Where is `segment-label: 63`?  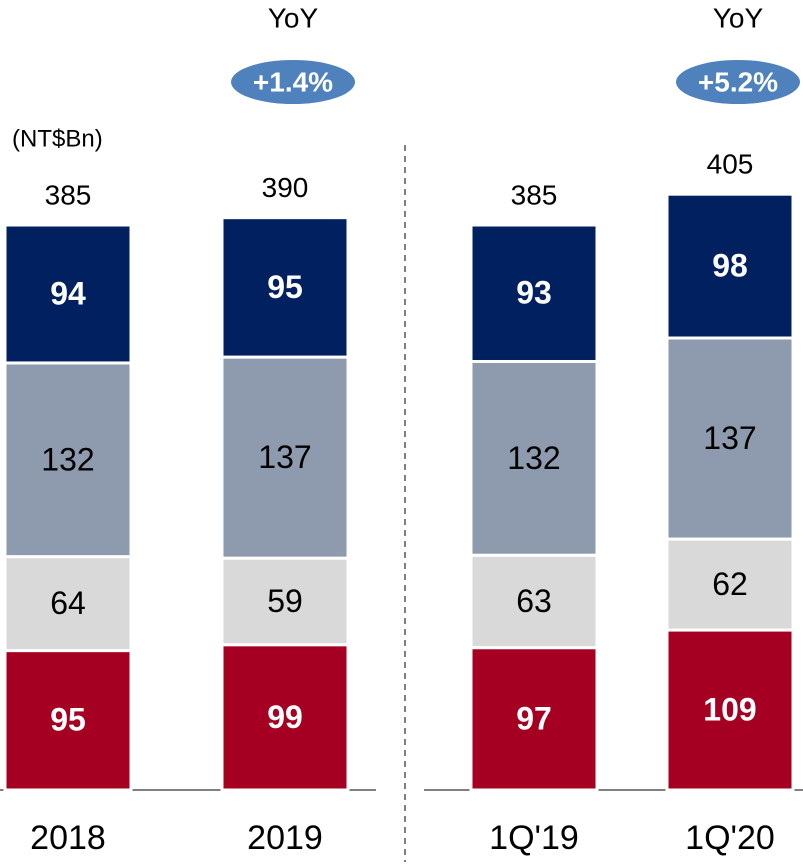
segment-label: 63 is located at coordinates (534, 601).